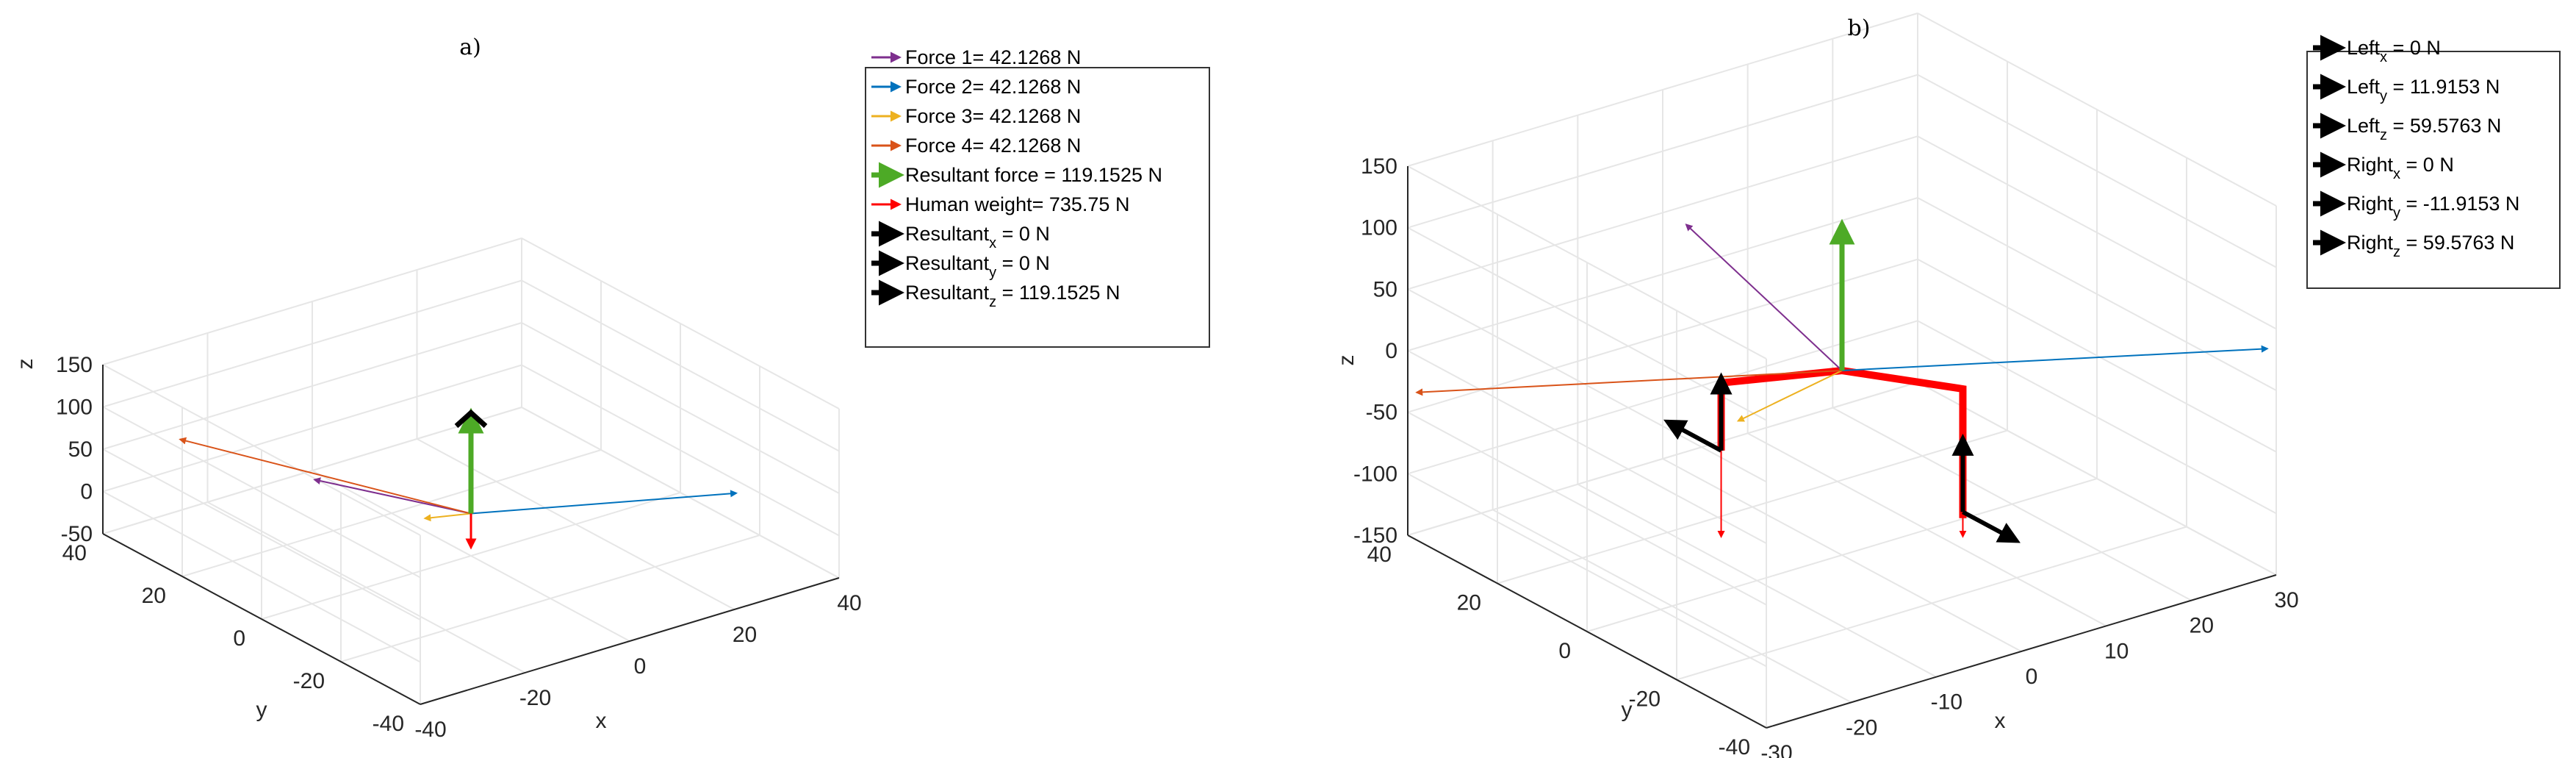 This screenshot has width=2576, height=758. What do you see at coordinates (1842, 442) in the screenshot?
I see `body-frame` at bounding box center [1842, 442].